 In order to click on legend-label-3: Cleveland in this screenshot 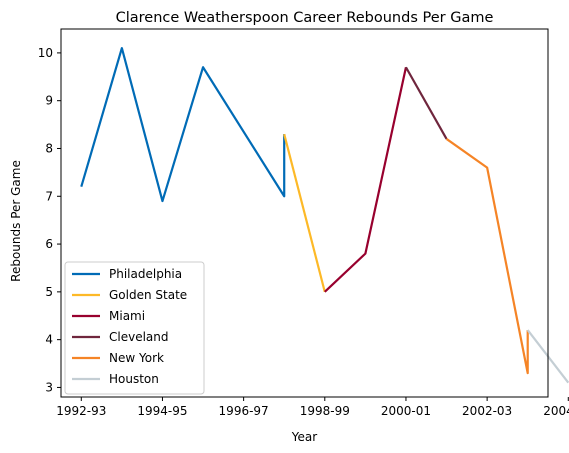, I will do `click(139, 337)`.